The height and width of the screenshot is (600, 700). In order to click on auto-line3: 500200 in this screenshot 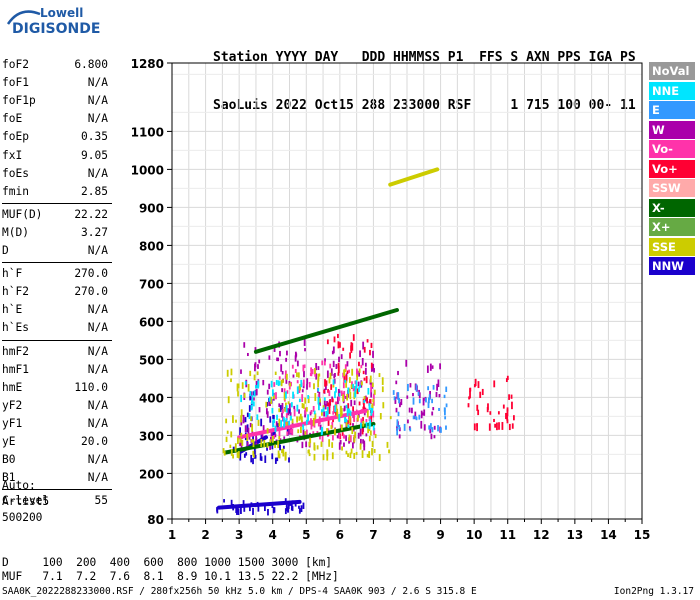, I will do `click(22, 517)`.